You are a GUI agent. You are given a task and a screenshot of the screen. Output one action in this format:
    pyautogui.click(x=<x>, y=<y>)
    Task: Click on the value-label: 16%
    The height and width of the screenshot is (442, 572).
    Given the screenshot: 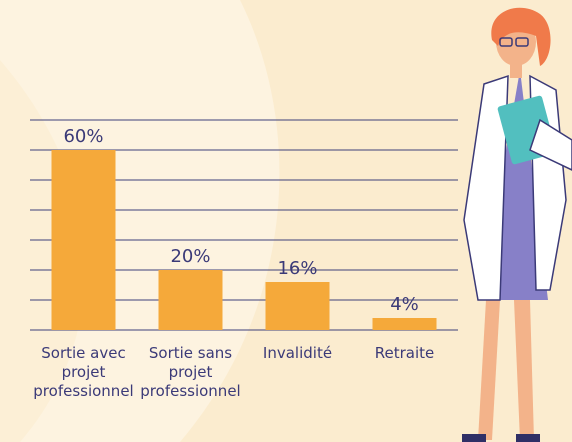 What is the action you would take?
    pyautogui.click(x=297, y=268)
    